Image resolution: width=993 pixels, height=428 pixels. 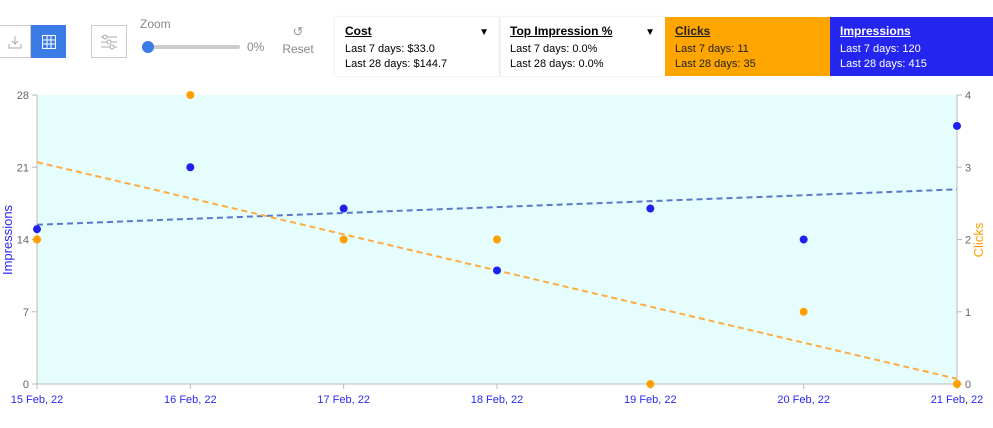 I want to click on sliders-icon, so click(x=109, y=41).